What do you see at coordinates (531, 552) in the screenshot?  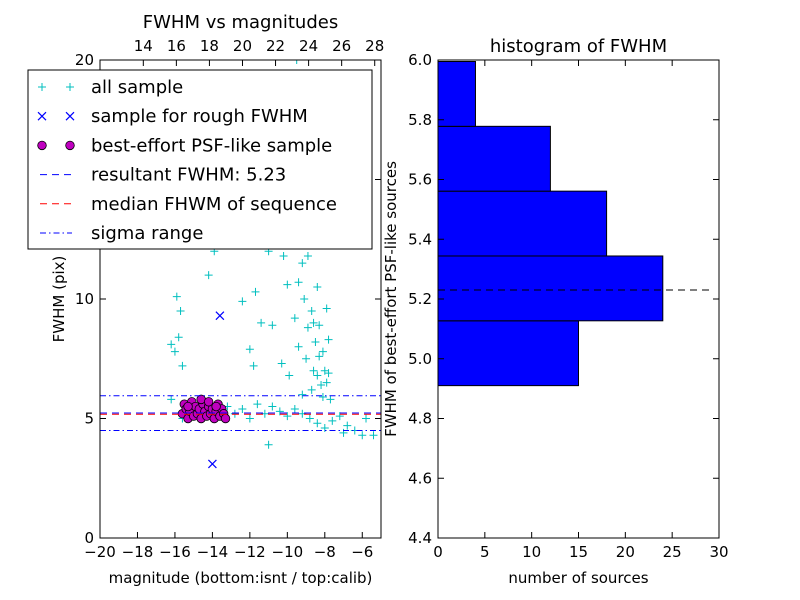 I see `histogram-x-tick-label: 10` at bounding box center [531, 552].